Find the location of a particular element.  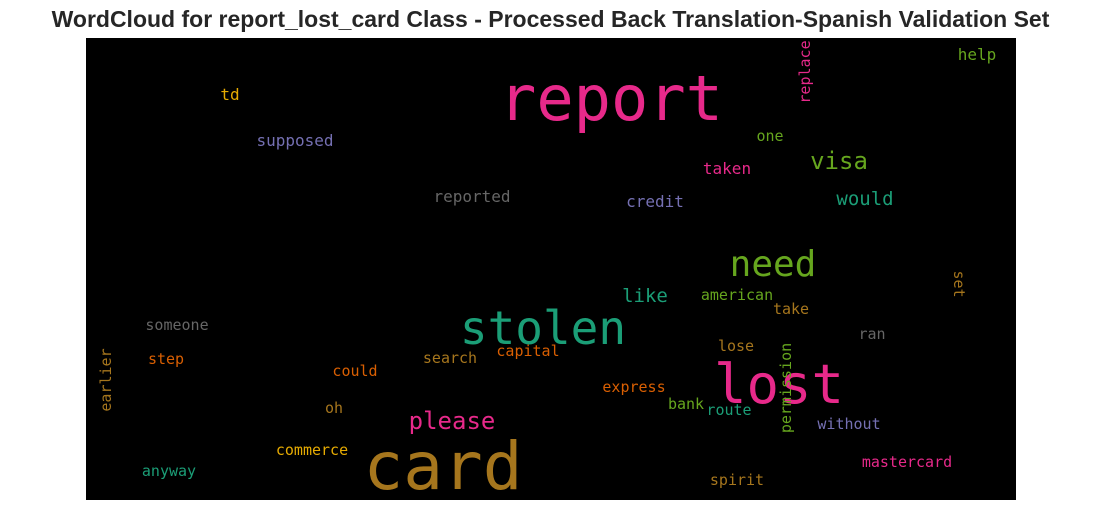

word-report: report is located at coordinates (611, 98).